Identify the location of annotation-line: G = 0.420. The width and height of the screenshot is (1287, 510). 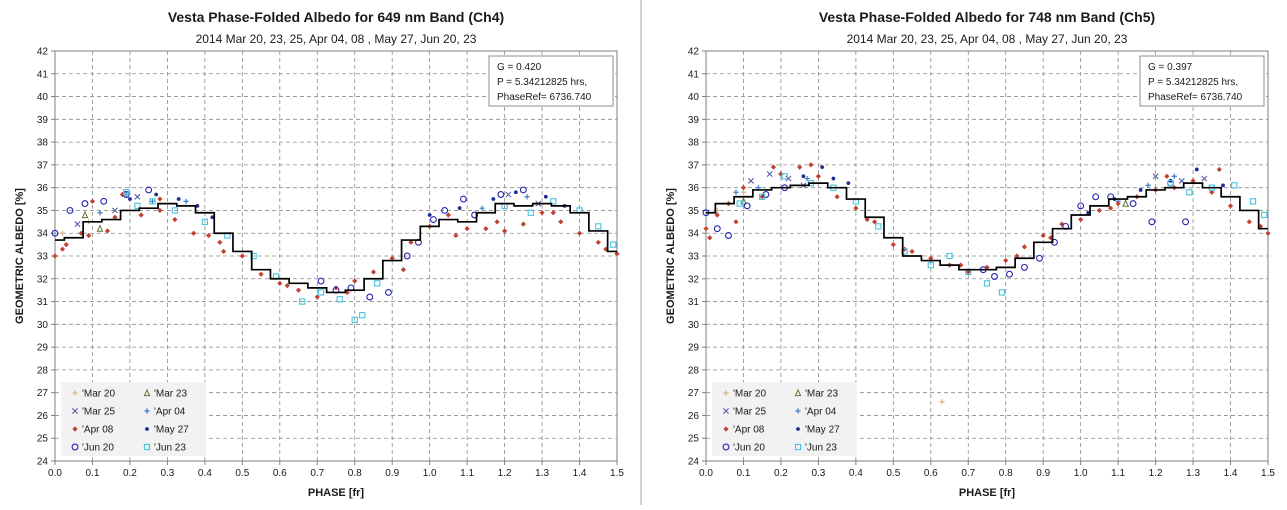
(519, 67).